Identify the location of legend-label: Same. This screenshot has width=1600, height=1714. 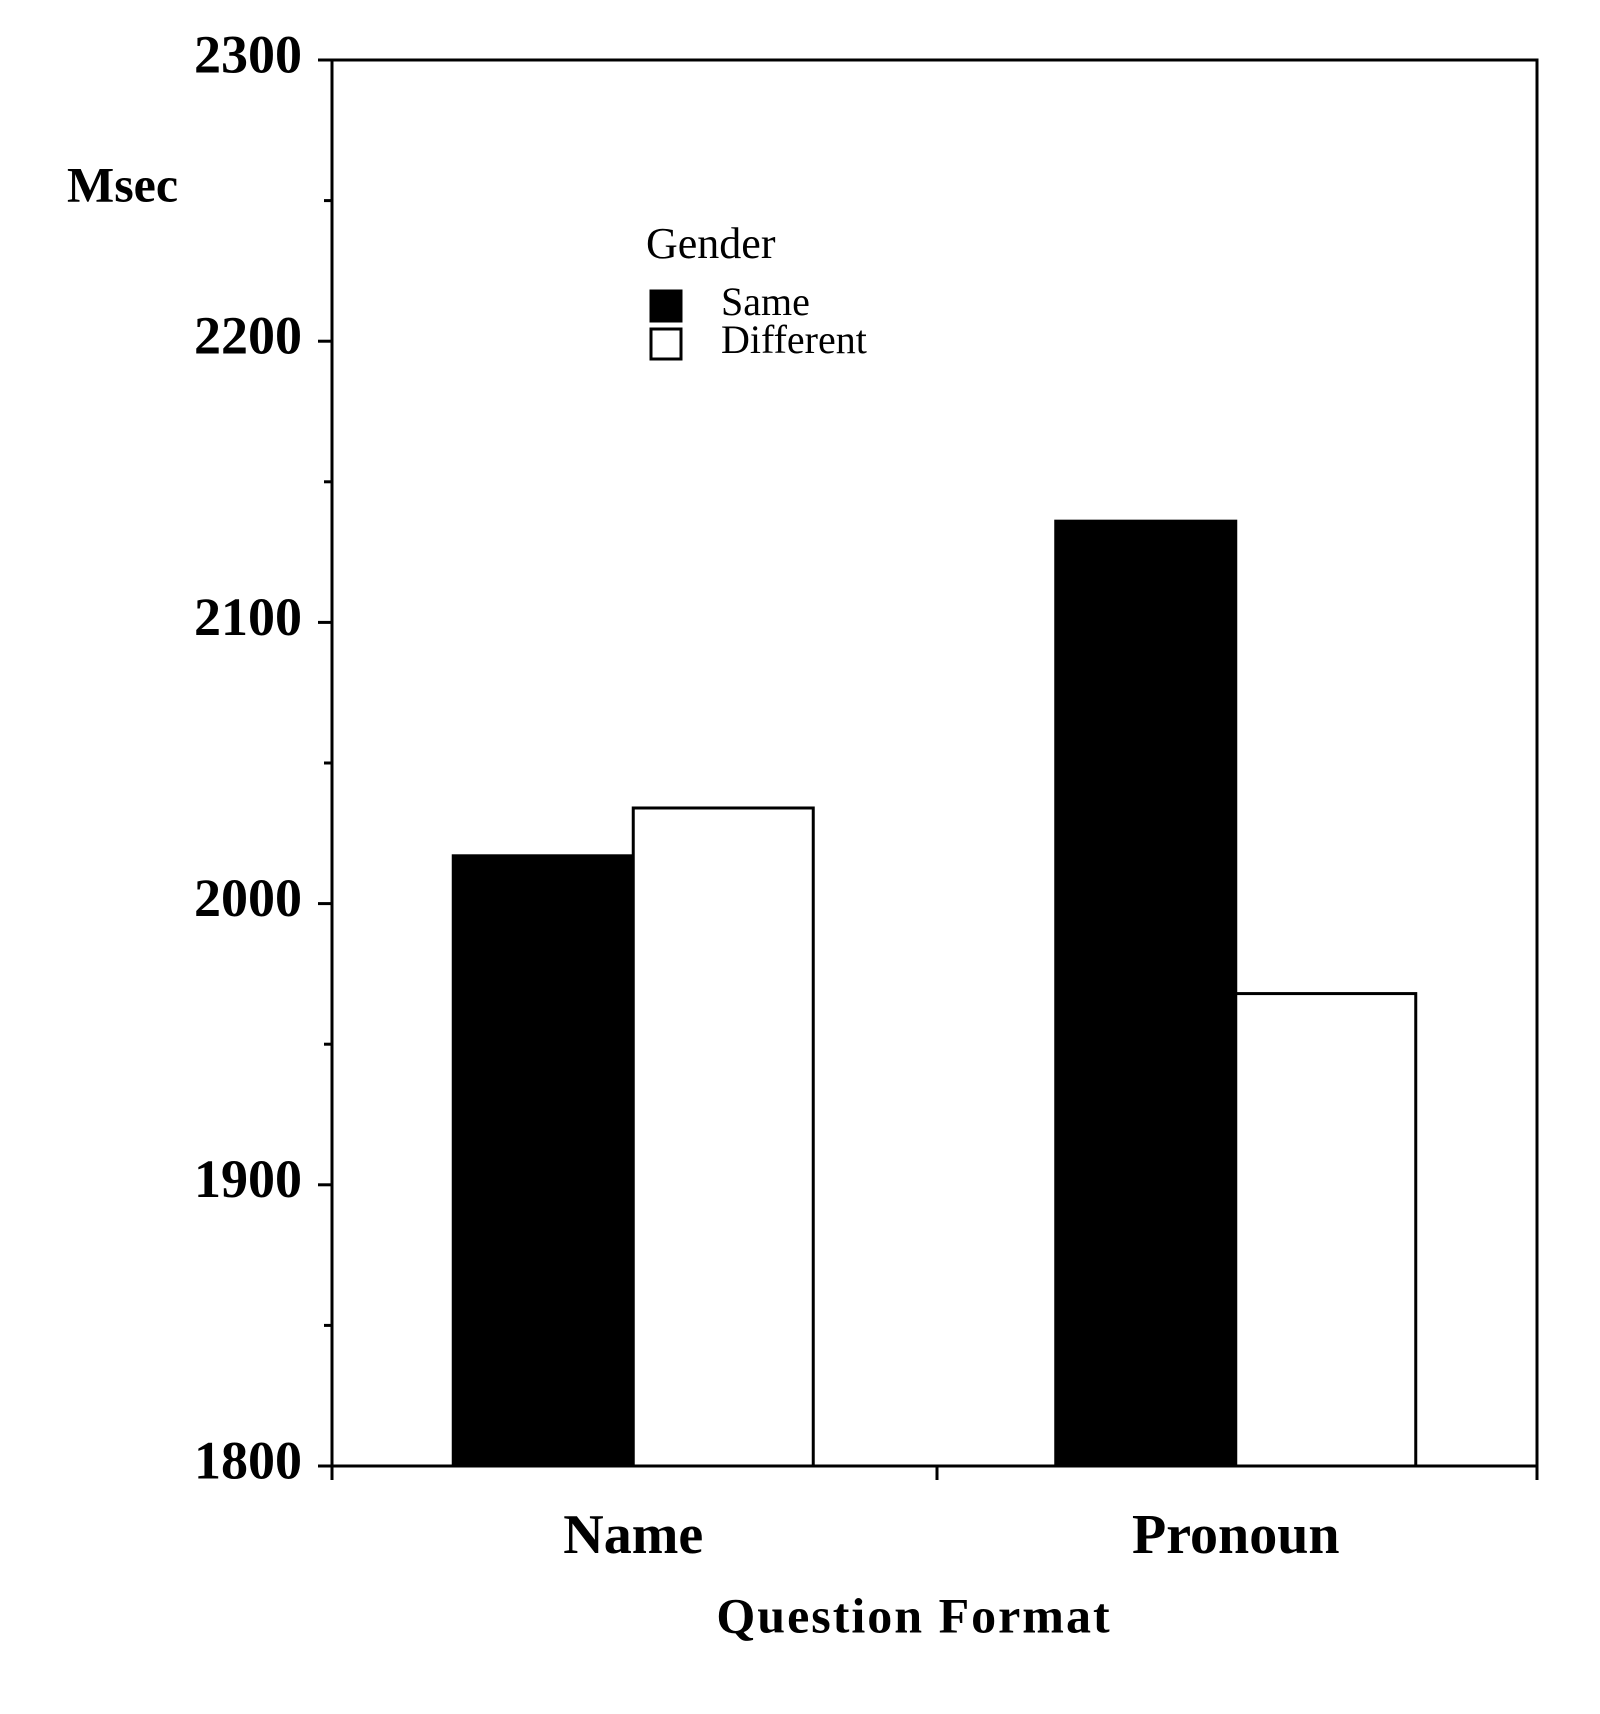
(765, 301).